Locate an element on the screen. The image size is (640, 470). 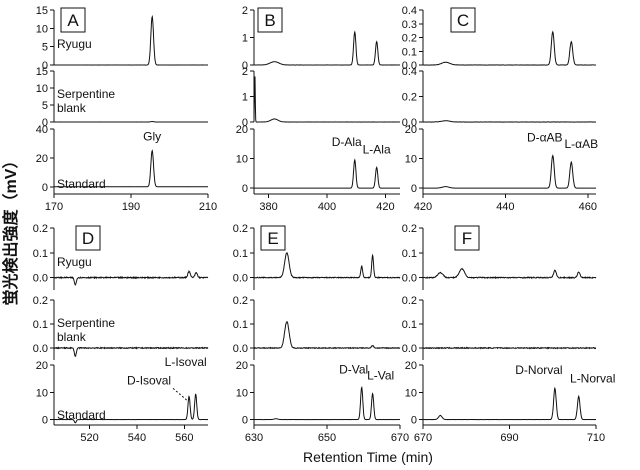
track-c-0: 0.0 0.10.2 0.3 0.4 is located at coordinates (499, 38).